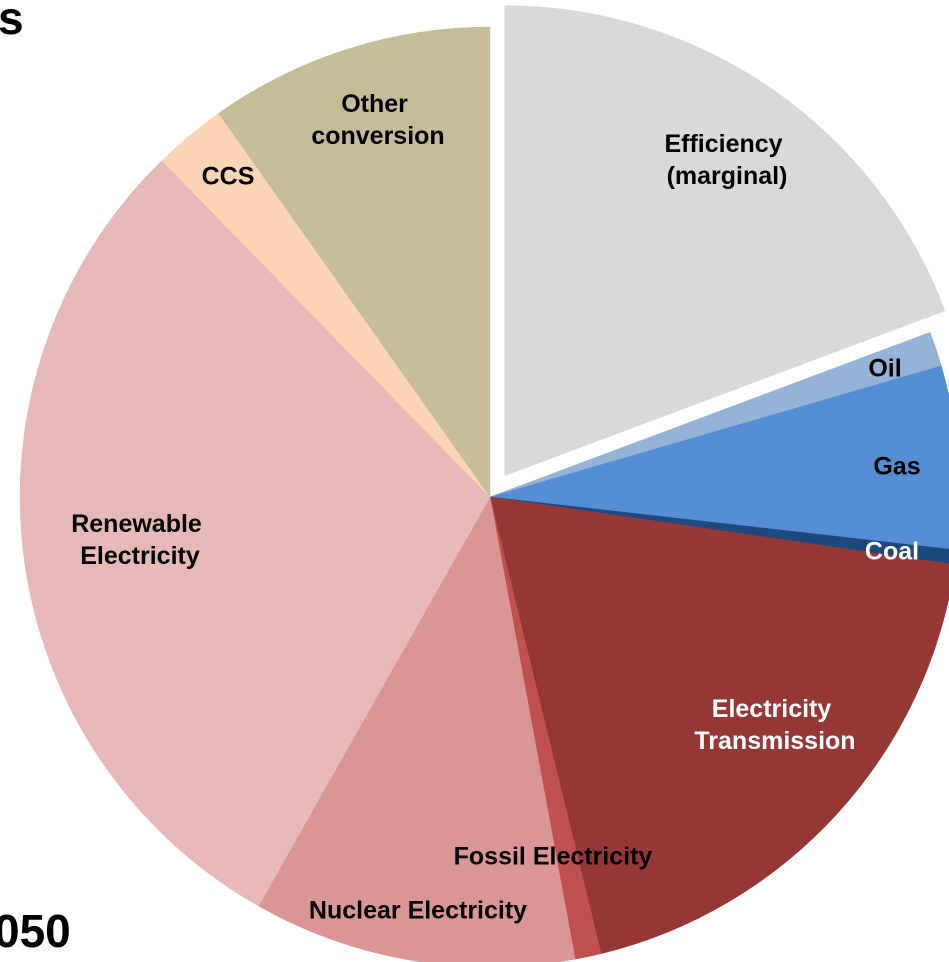 This screenshot has width=949, height=962. I want to click on slice-label: Efficiency (marginal), so click(726, 160).